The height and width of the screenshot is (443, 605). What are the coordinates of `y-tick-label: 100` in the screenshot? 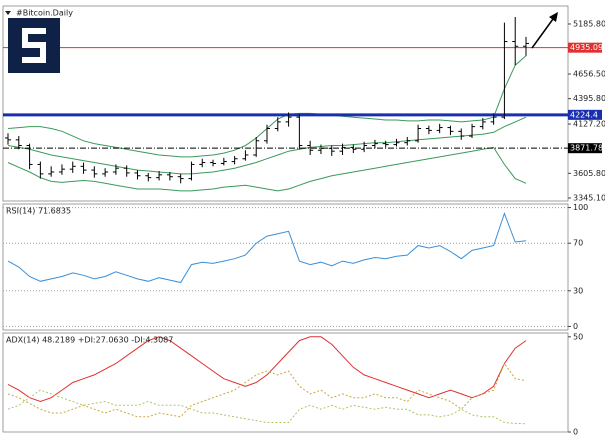 It's located at (580, 207).